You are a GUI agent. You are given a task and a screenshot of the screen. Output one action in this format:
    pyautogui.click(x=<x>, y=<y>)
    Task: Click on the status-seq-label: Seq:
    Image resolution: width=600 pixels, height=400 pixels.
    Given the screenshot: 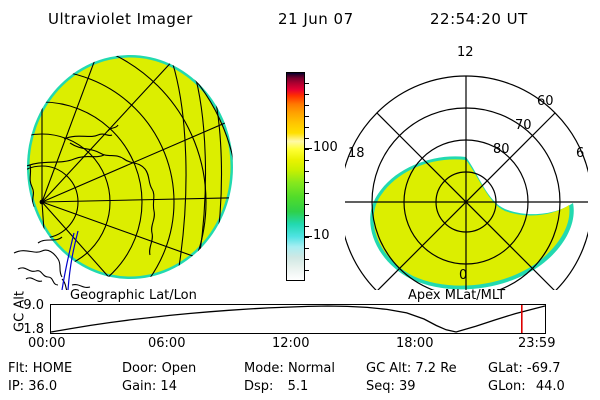 What is the action you would take?
    pyautogui.click(x=380, y=386)
    